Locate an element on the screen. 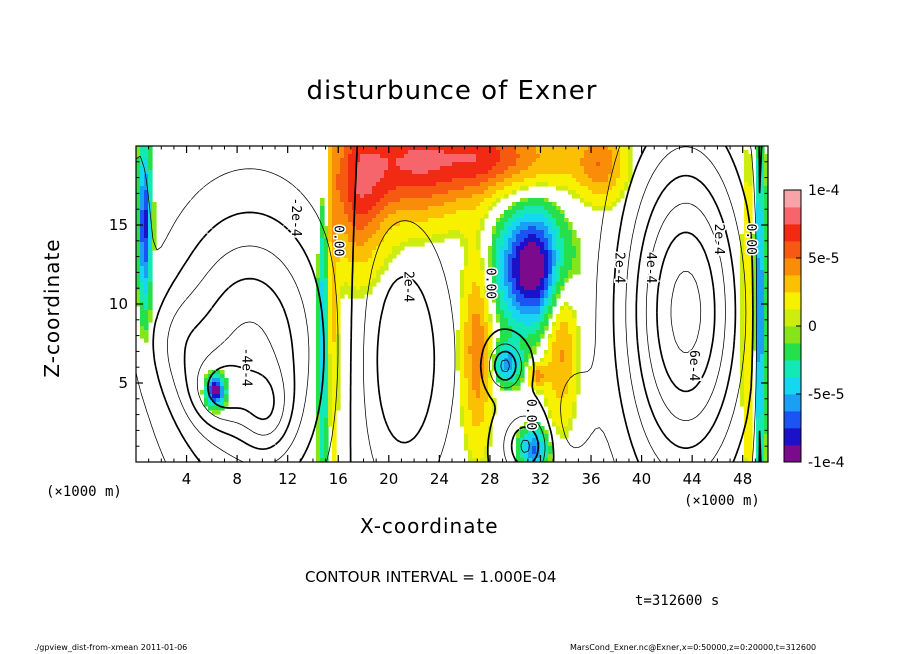  y-tick-label: 15 is located at coordinates (118, 225).